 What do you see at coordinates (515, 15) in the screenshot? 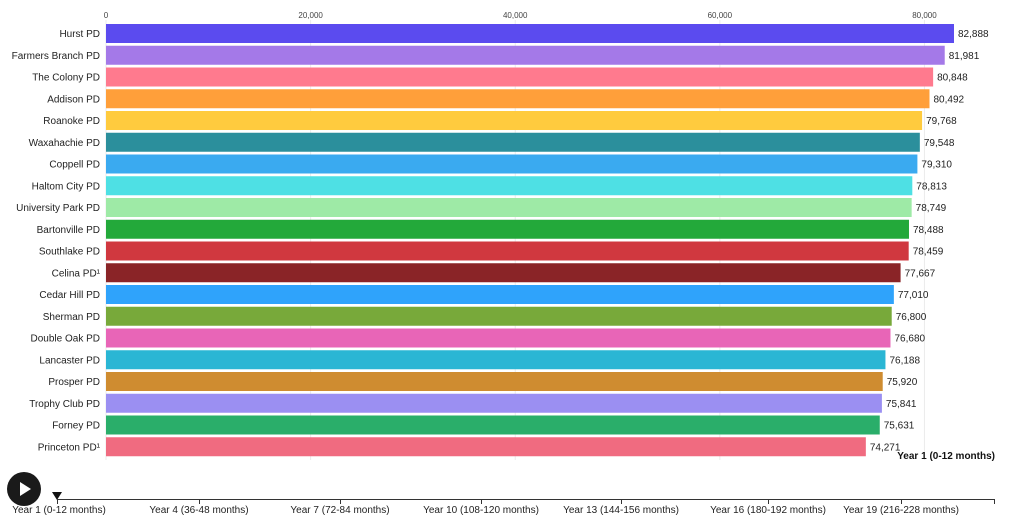
I see `x-tick-label: 40,000` at bounding box center [515, 15].